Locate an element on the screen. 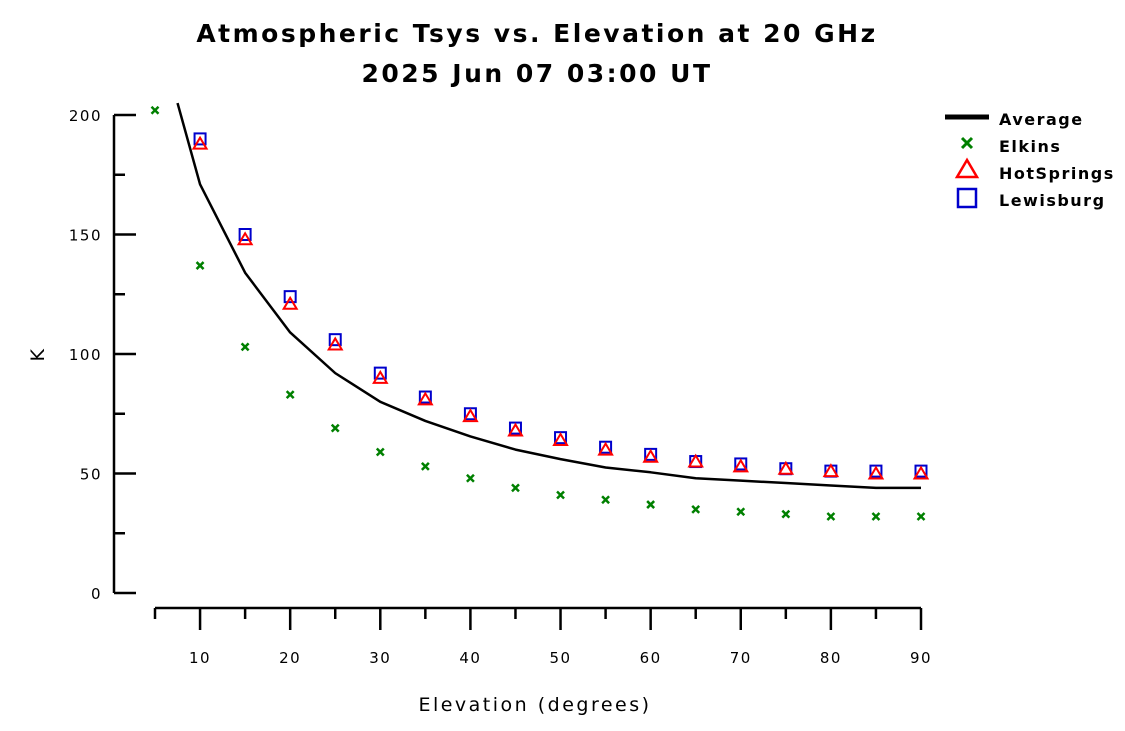 This screenshot has width=1125, height=731. x-tick-label: 90 is located at coordinates (921, 658).